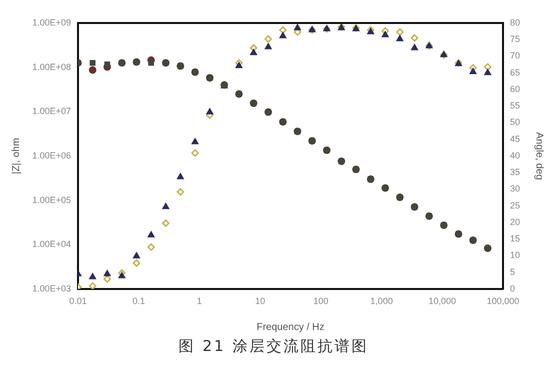 This screenshot has height=369, width=547. Describe the element at coordinates (515, 72) in the screenshot. I see `y2-tick-label: 65` at that location.